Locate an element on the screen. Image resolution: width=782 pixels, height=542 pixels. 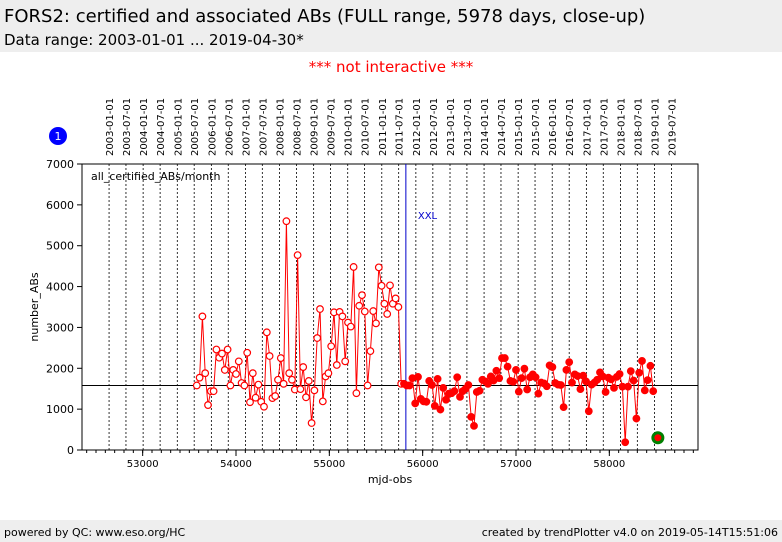
date-tick-label: 2004-07-01 is located at coordinates (161, 127).